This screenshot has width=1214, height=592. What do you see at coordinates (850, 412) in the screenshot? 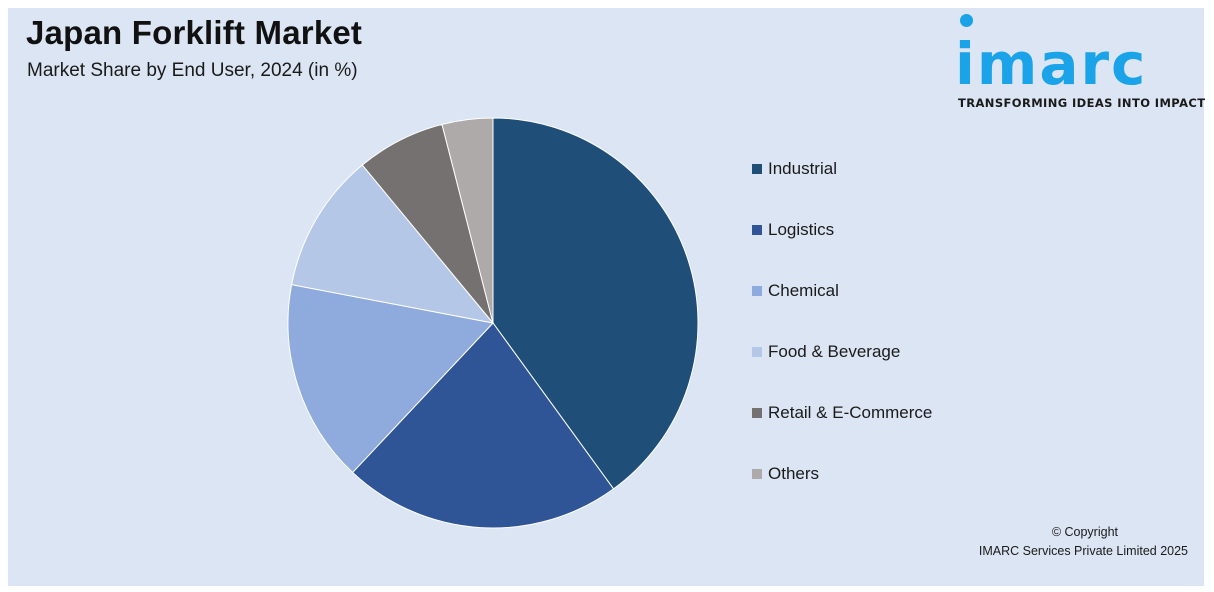
I see `legend-label: Retail & E-Commerce` at bounding box center [850, 412].